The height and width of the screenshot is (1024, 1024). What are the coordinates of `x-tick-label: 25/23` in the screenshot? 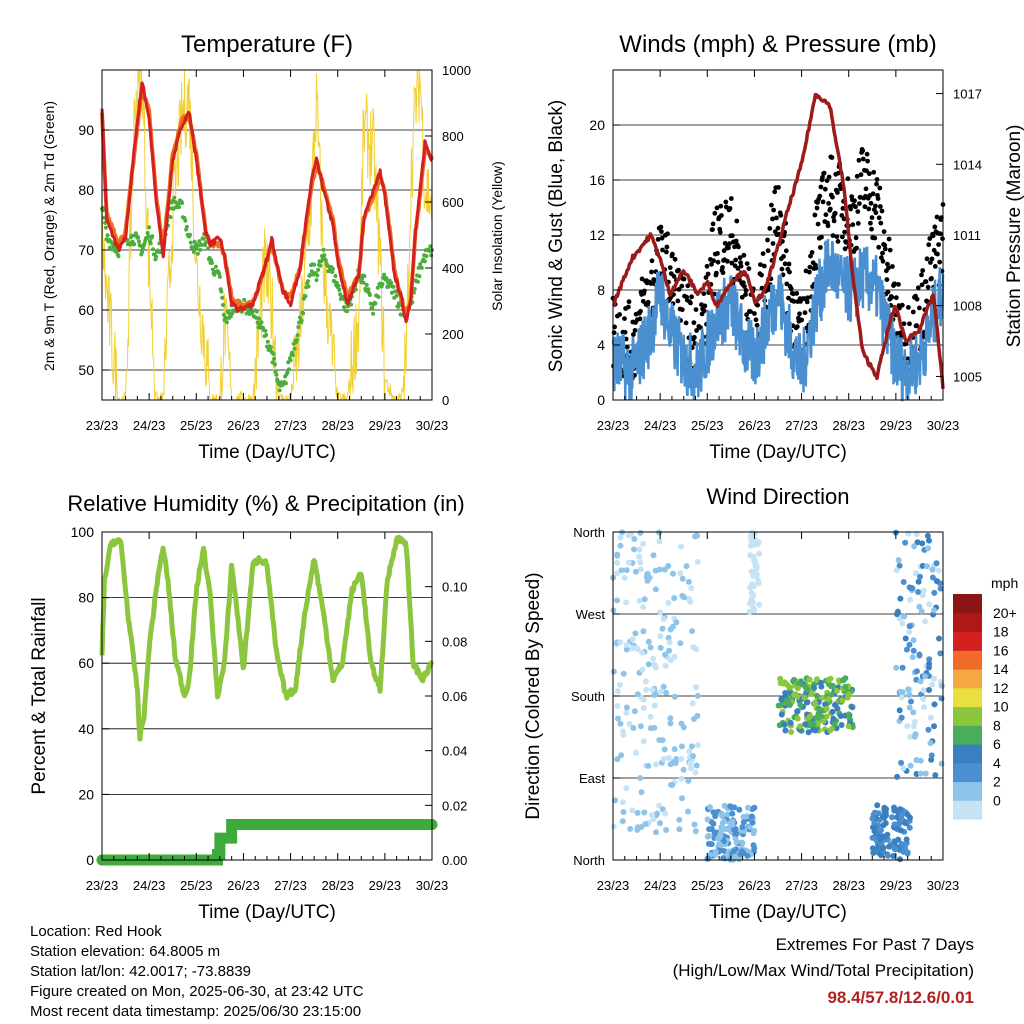 It's located at (196, 885).